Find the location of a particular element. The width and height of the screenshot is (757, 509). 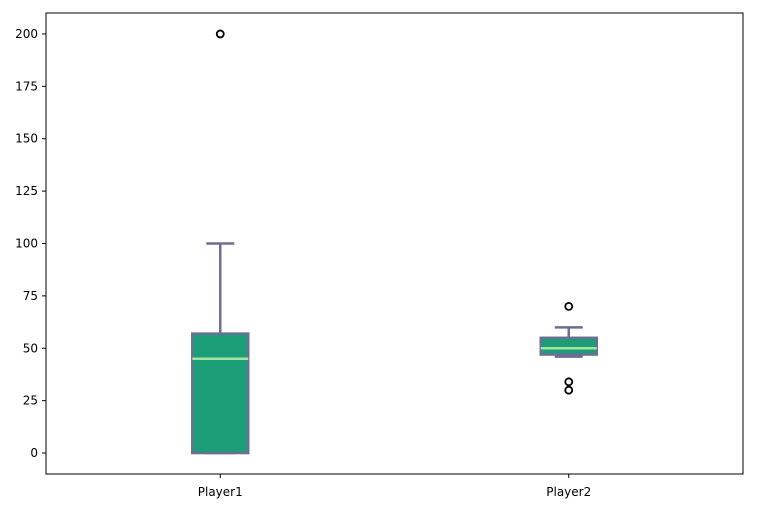

y-tick-label: 125 is located at coordinates (26, 191).